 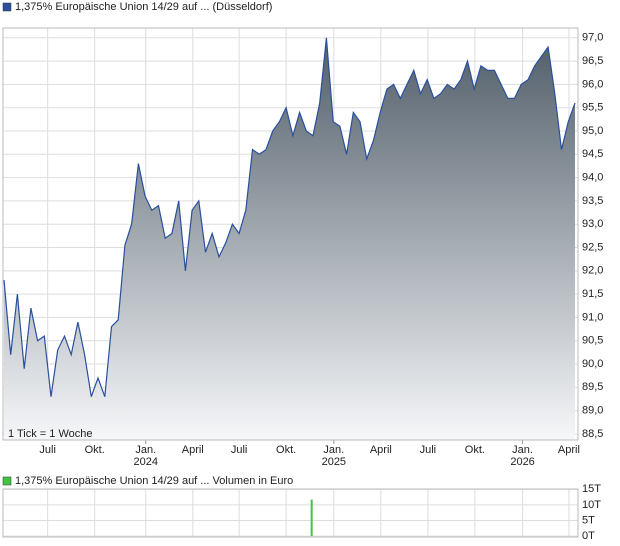 I want to click on x-year-label: 2026, so click(x=522, y=462).